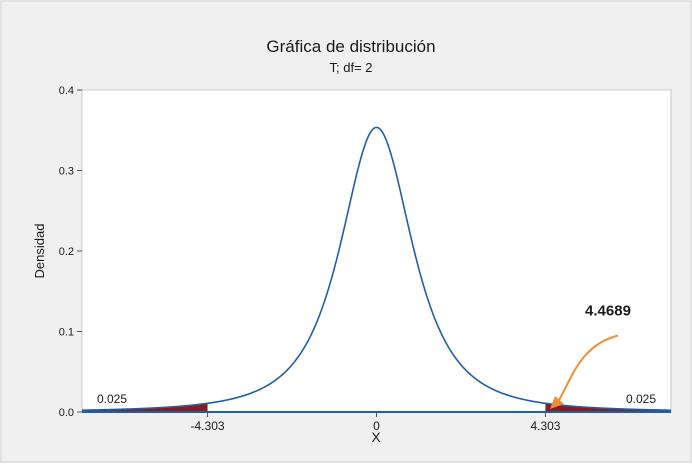 Image resolution: width=692 pixels, height=468 pixels. What do you see at coordinates (66, 91) in the screenshot?
I see `y-tick-label: 0.4` at bounding box center [66, 91].